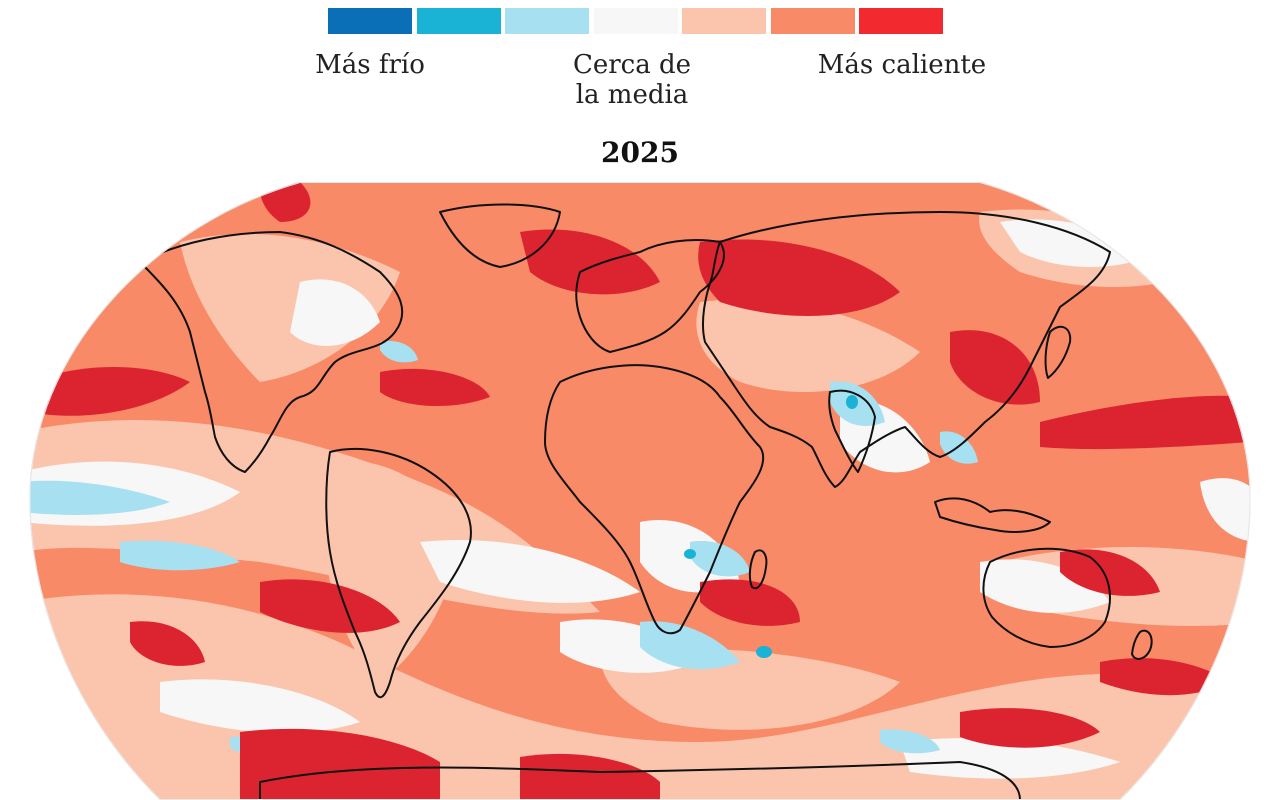 This screenshot has height=800, width=1280. I want to click on north-america-coastline, so click(271, 352).